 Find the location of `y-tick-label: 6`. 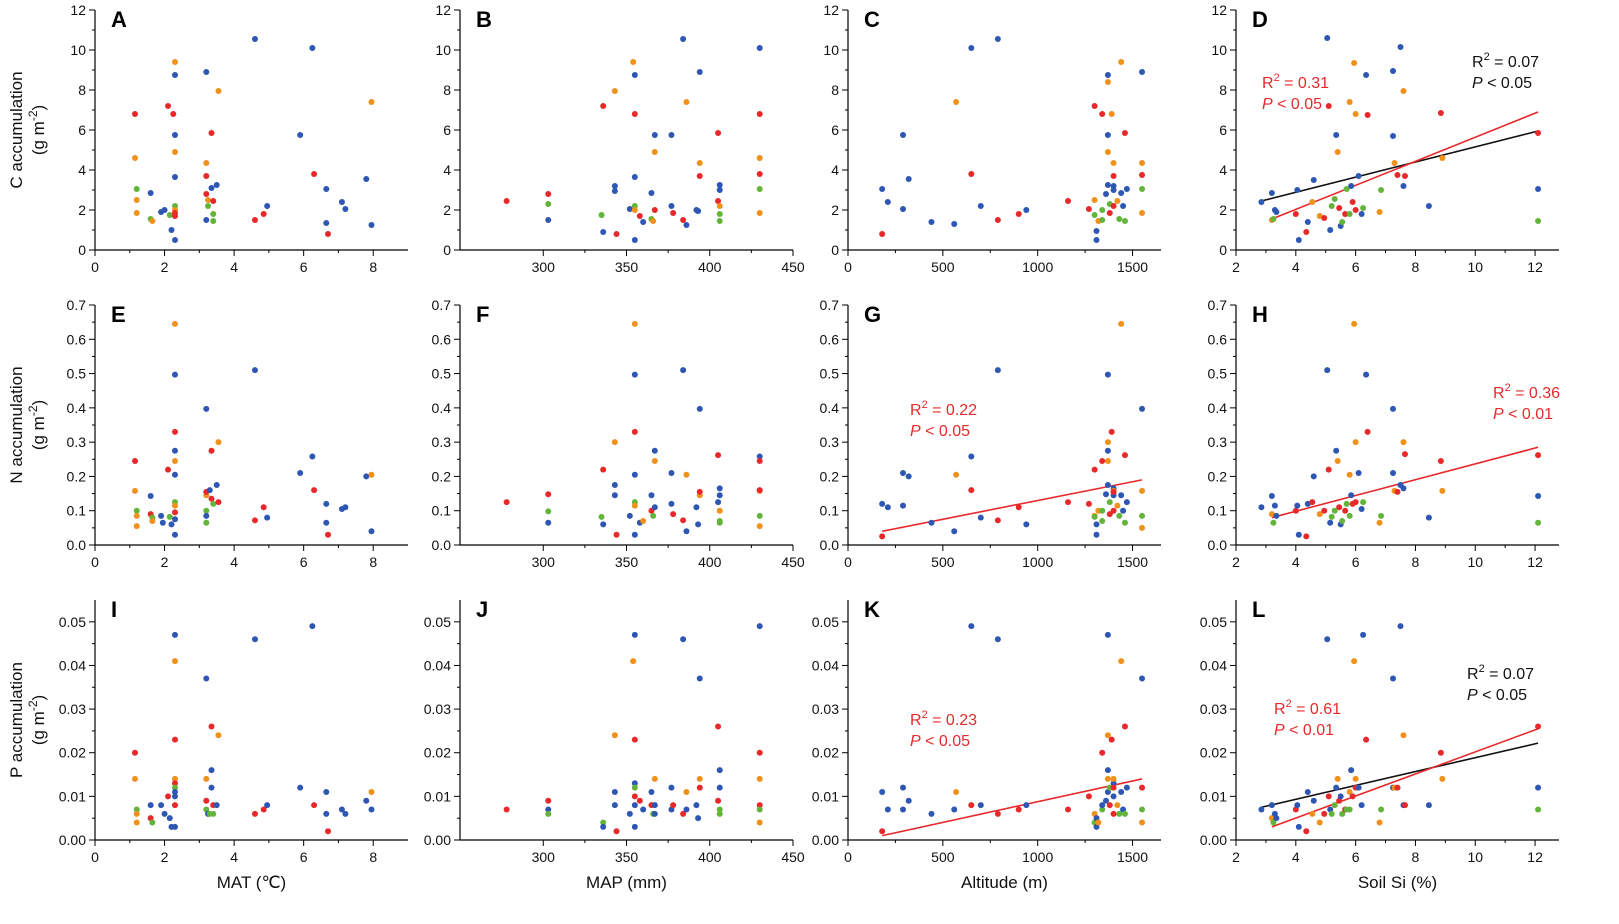

y-tick-label: 6 is located at coordinates (1223, 130).